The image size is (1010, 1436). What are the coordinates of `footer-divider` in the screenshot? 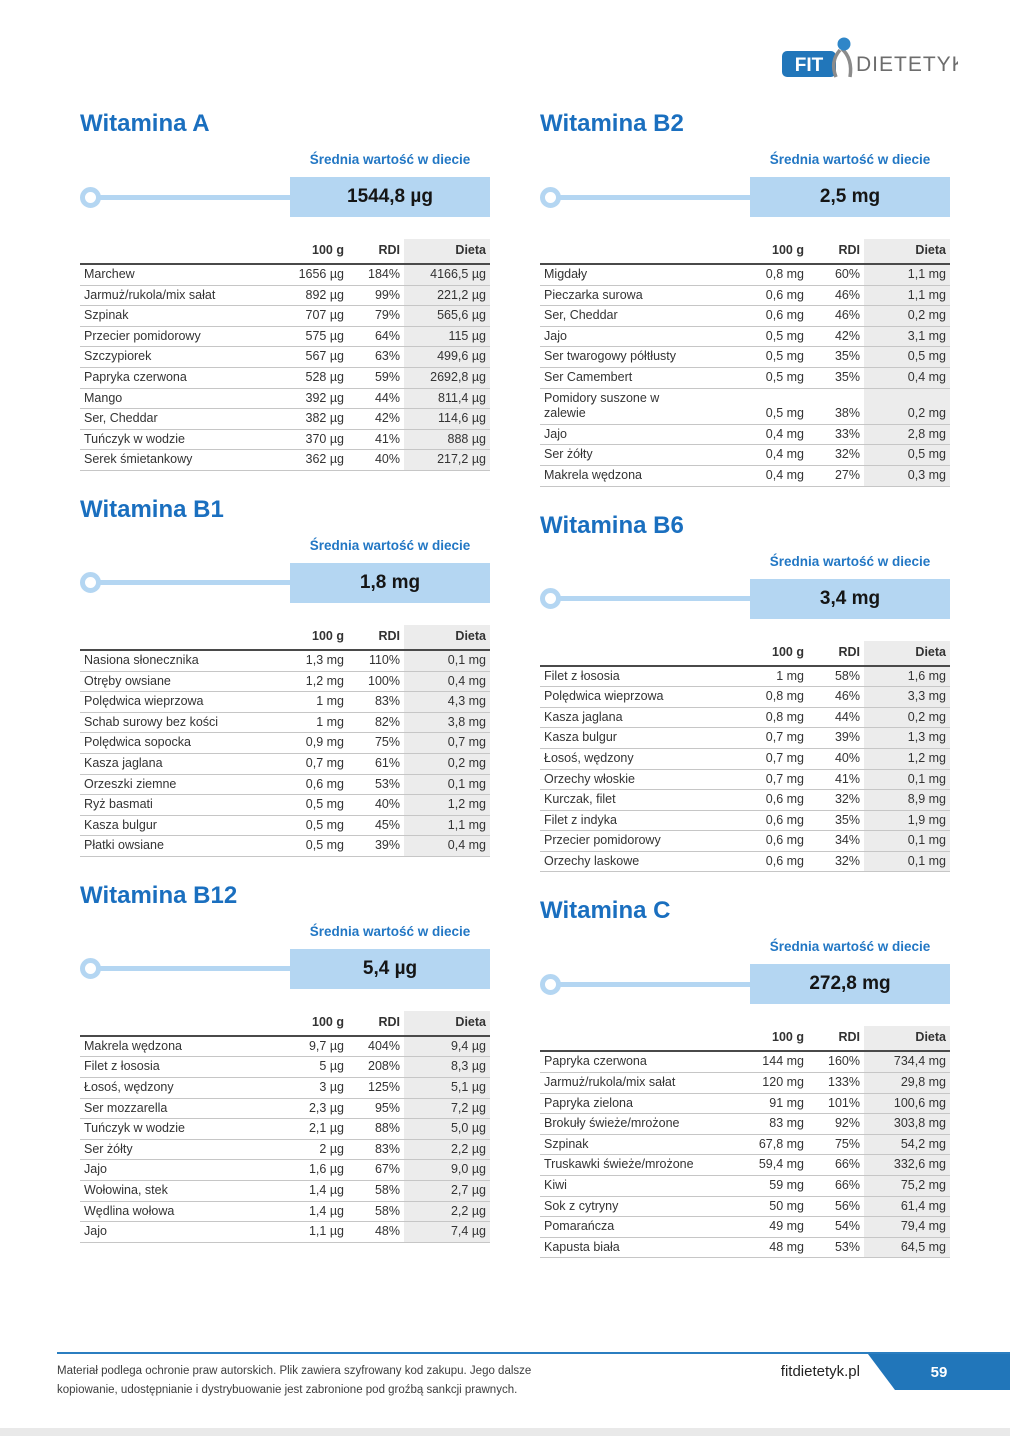 It's located at (533, 1353).